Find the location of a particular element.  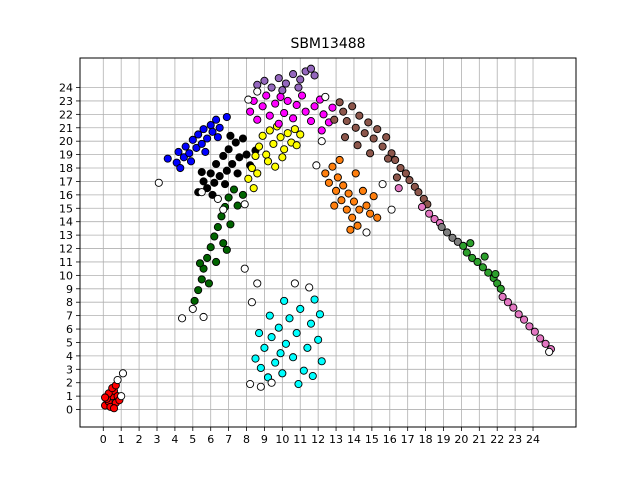

x-tick-label: 21 is located at coordinates (479, 439).